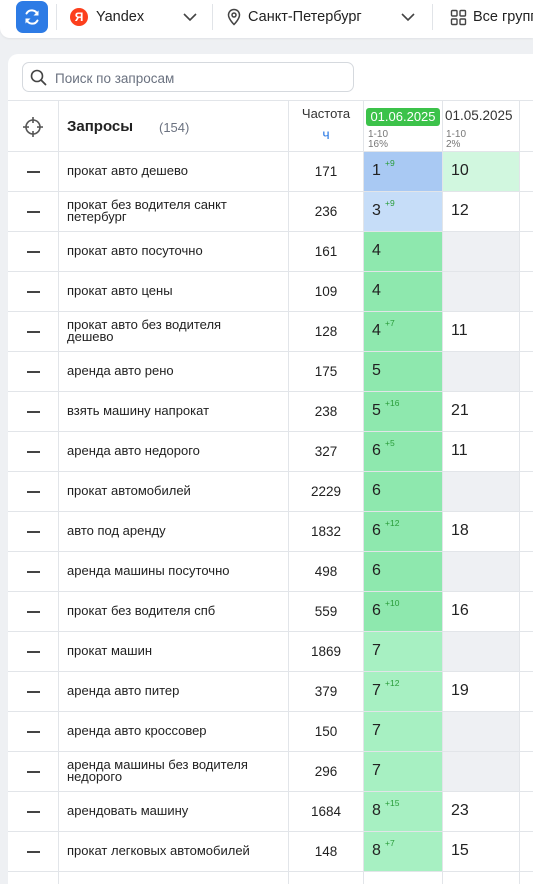 This screenshot has height=884, width=533. Describe the element at coordinates (403, 612) in the screenshot. I see `position-cell-current: 6 +10` at that location.